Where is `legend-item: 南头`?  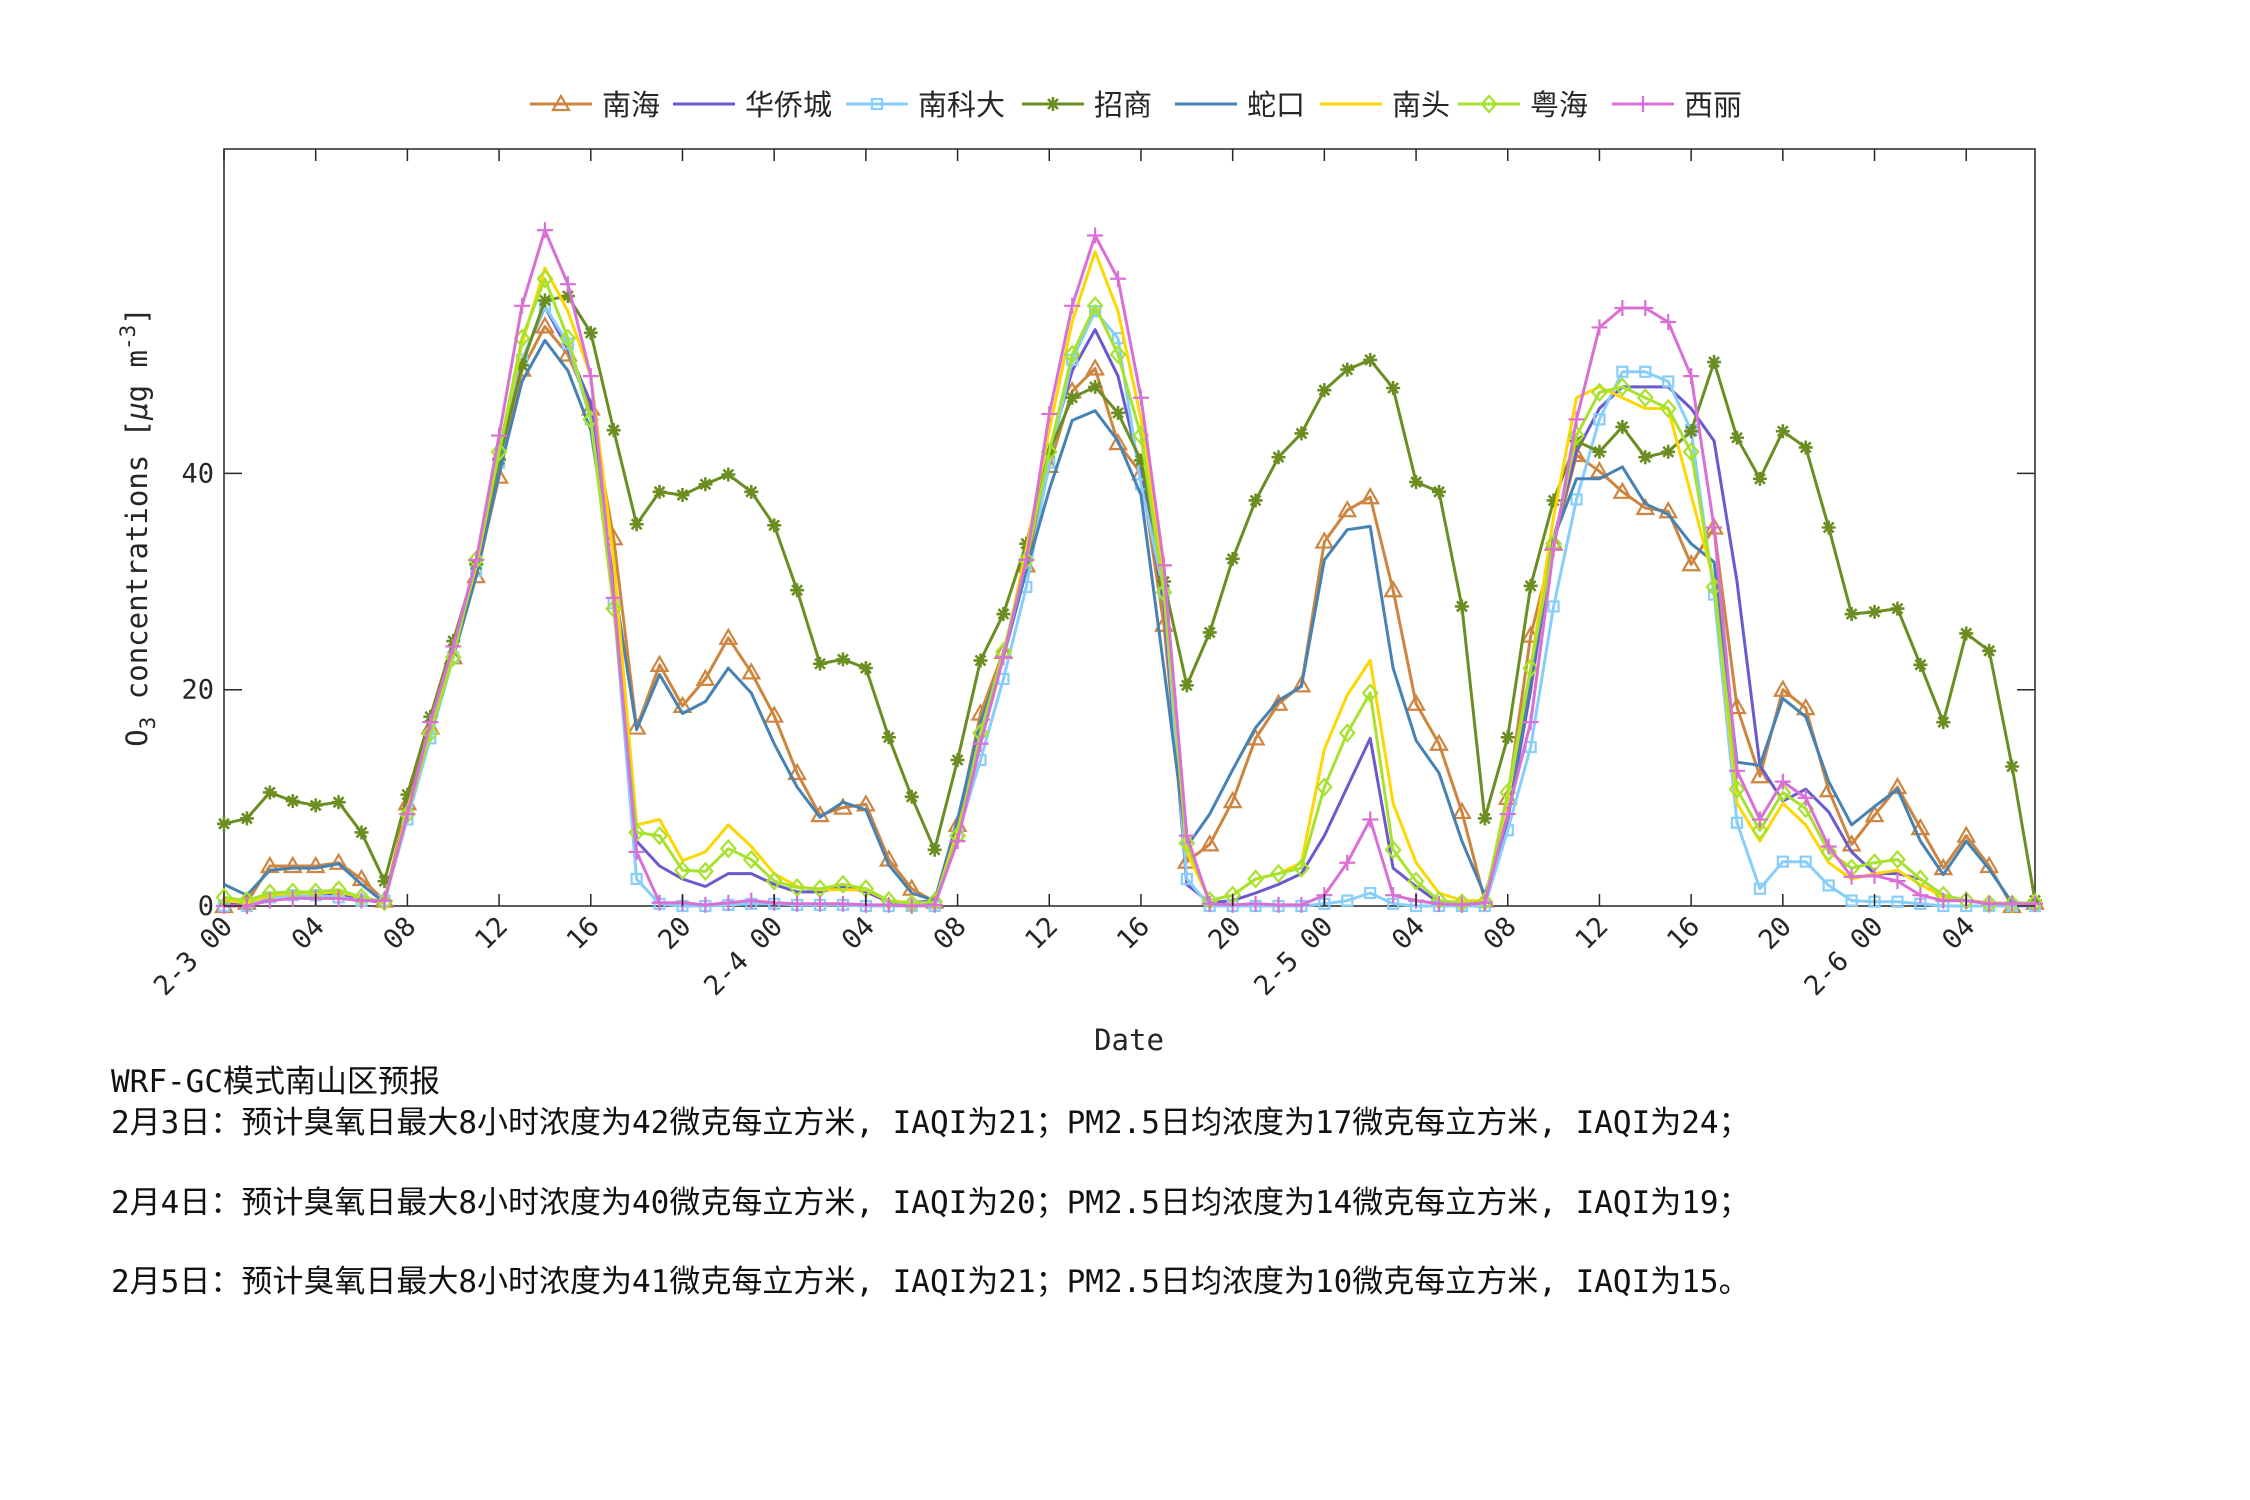 legend-item: 南头 is located at coordinates (1385, 105).